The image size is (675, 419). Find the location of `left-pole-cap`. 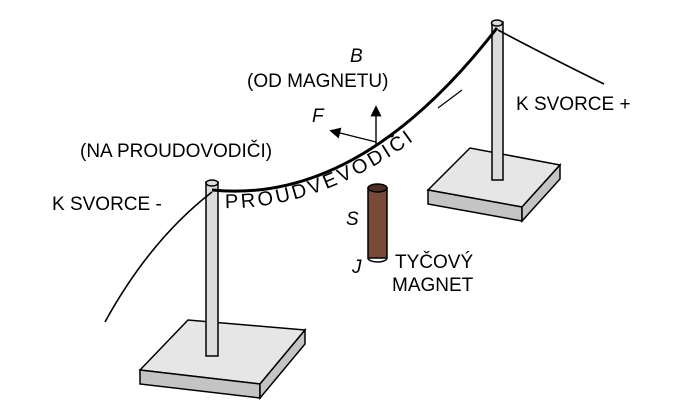

left-pole-cap is located at coordinates (212, 183).